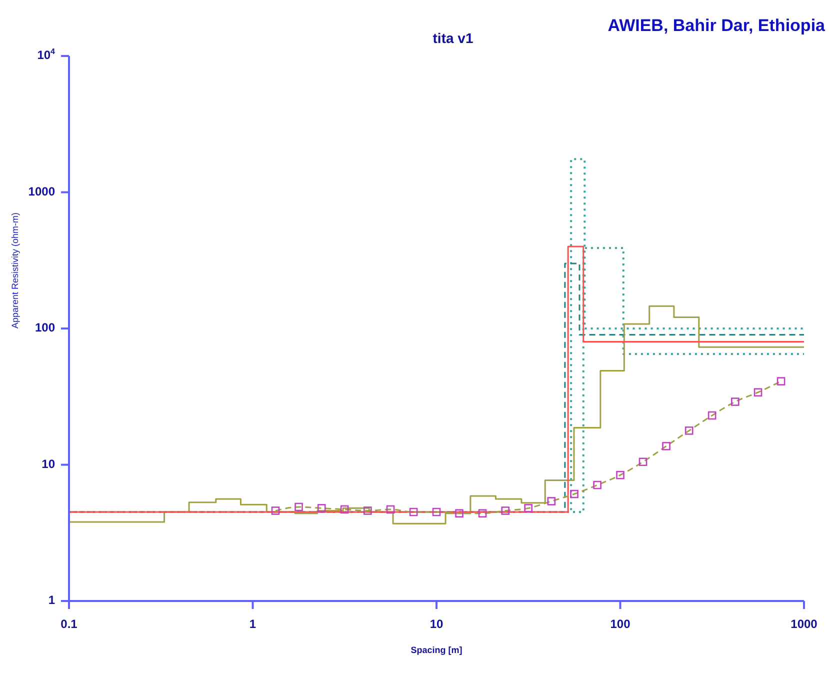  Describe the element at coordinates (716, 26) in the screenshot. I see `chart-subtitle: AWIEB, Bahir Dar, Ethiopia` at that location.